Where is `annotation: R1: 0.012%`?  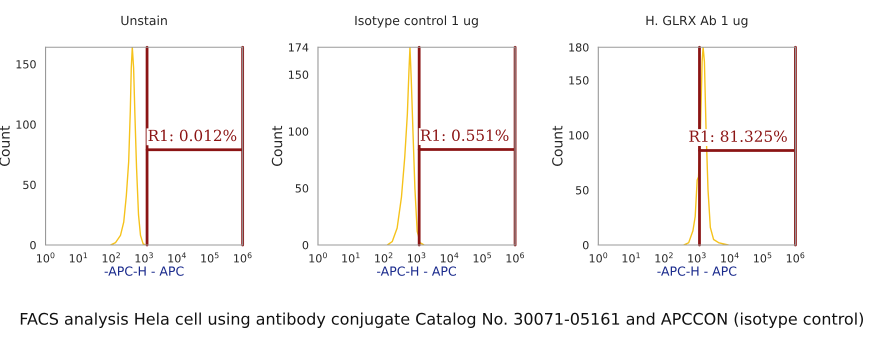 annotation: R1: 0.012% is located at coordinates (192, 136).